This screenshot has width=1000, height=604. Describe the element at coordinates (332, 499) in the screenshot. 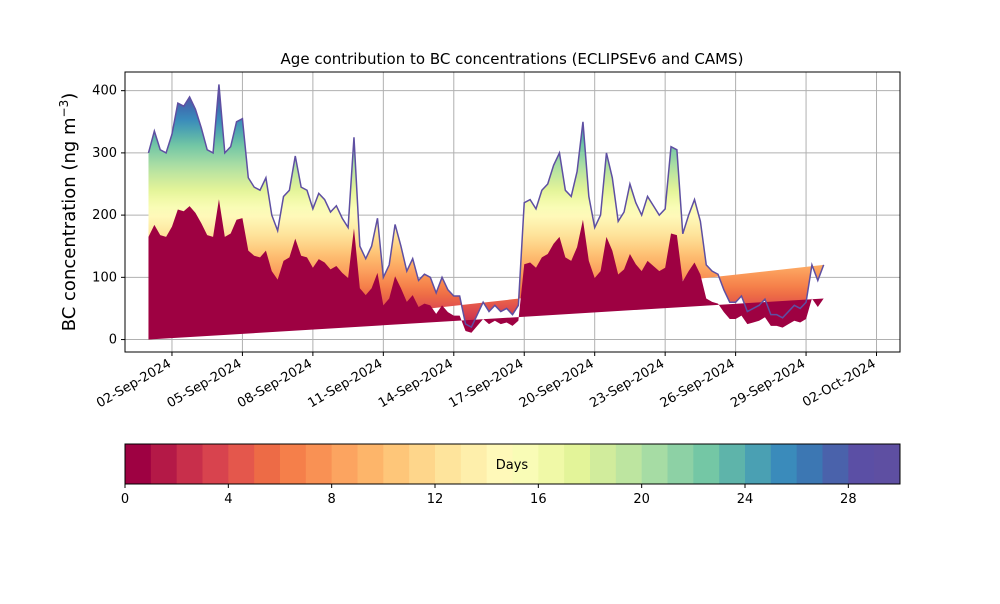

I see `colorbar-tick-label: 8` at that location.